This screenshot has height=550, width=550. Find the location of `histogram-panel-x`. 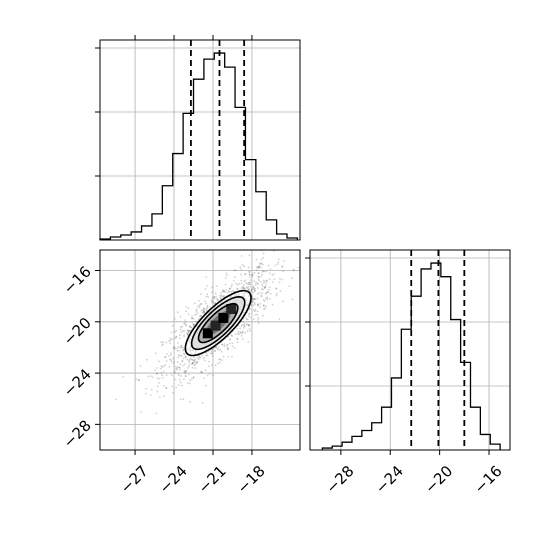

histogram-panel-x is located at coordinates (198, 138).